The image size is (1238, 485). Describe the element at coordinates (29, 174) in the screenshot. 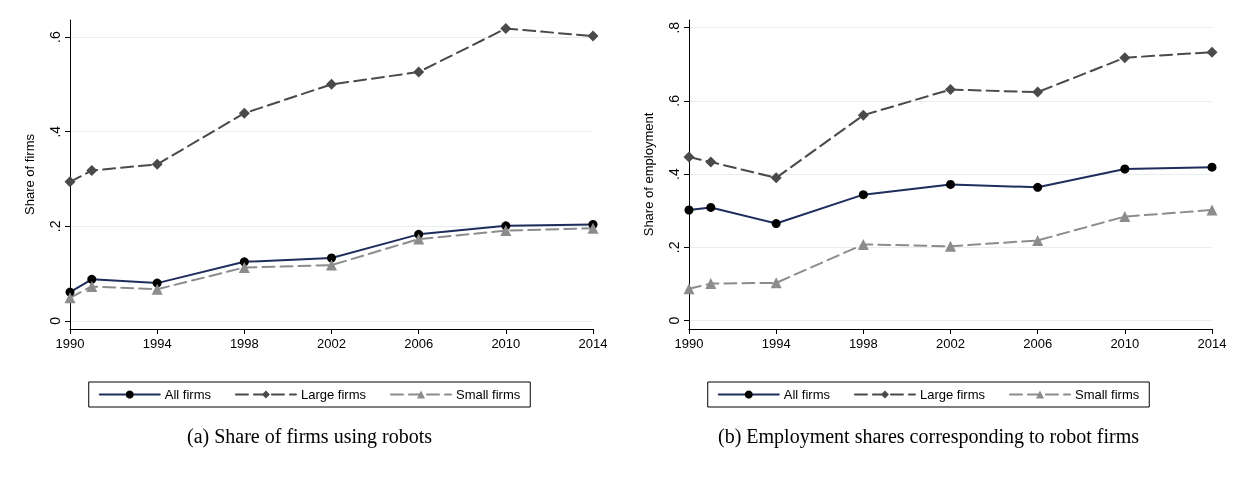

I see `y-axis-title: Share of firms` at that location.